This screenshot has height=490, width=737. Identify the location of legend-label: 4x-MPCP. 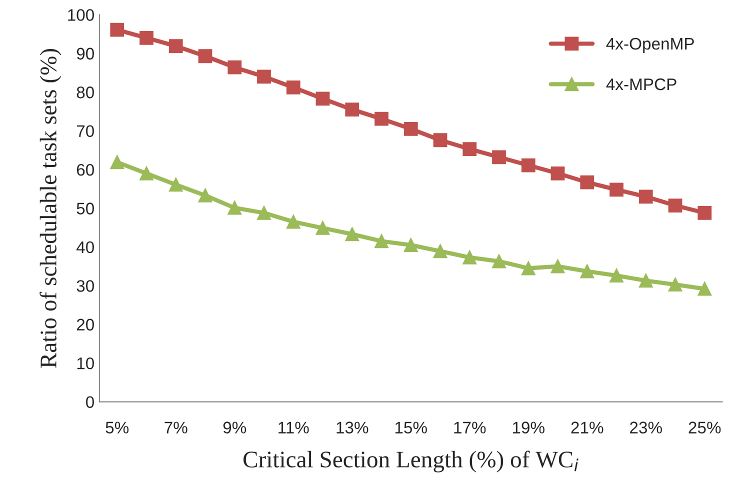
(641, 84).